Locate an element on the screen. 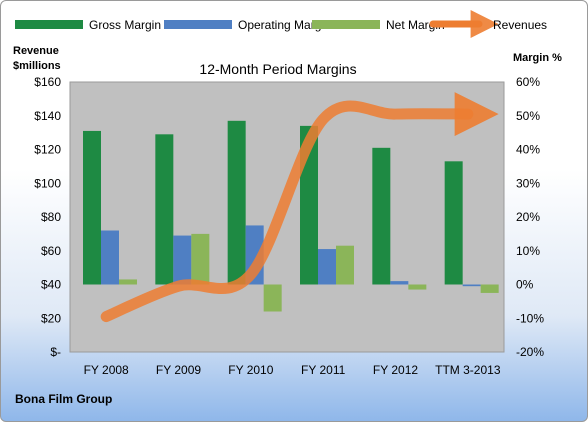 The image size is (588, 422). left-tick-label: $80 is located at coordinates (51, 217).